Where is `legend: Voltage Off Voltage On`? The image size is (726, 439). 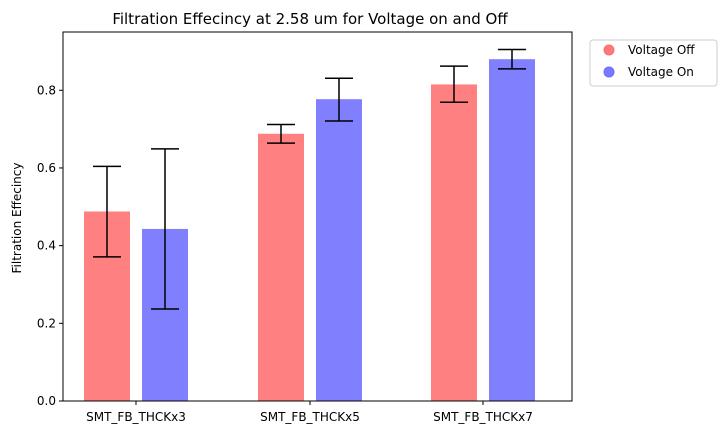
legend: Voltage Off Voltage On is located at coordinates (653, 63).